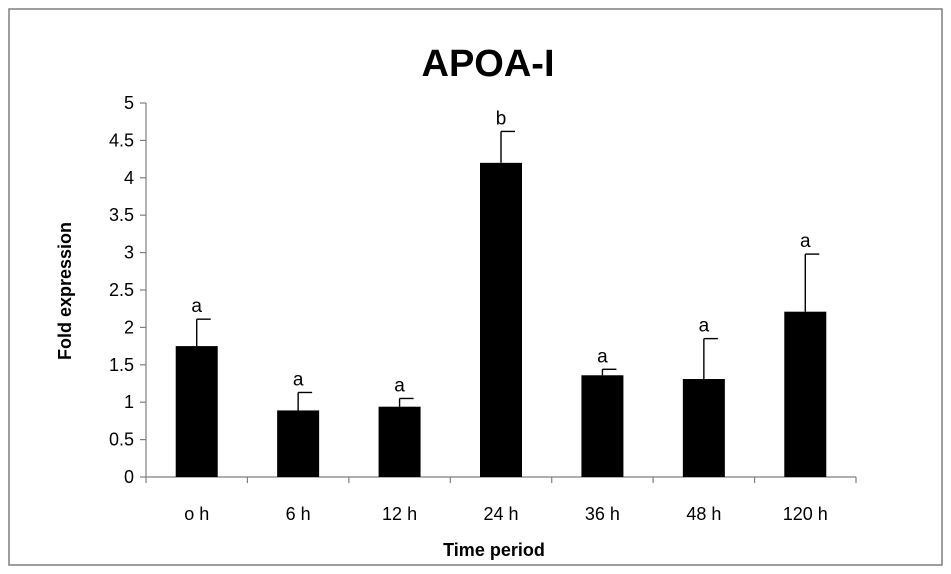  What do you see at coordinates (399, 514) in the screenshot?
I see `x-tick-label: 12 h` at bounding box center [399, 514].